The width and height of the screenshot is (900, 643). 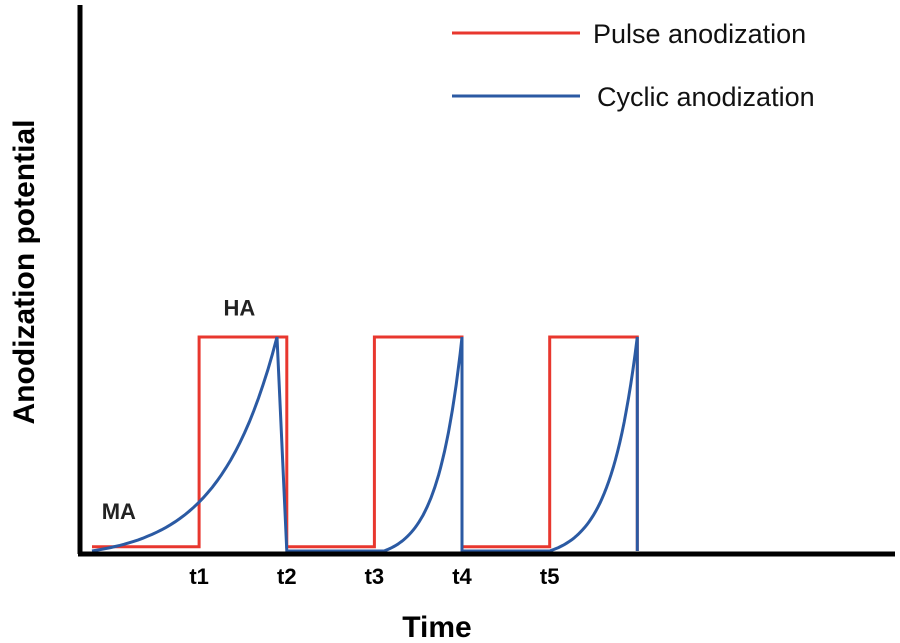 I want to click on x-tick-label-t3: t3, so click(x=375, y=576).